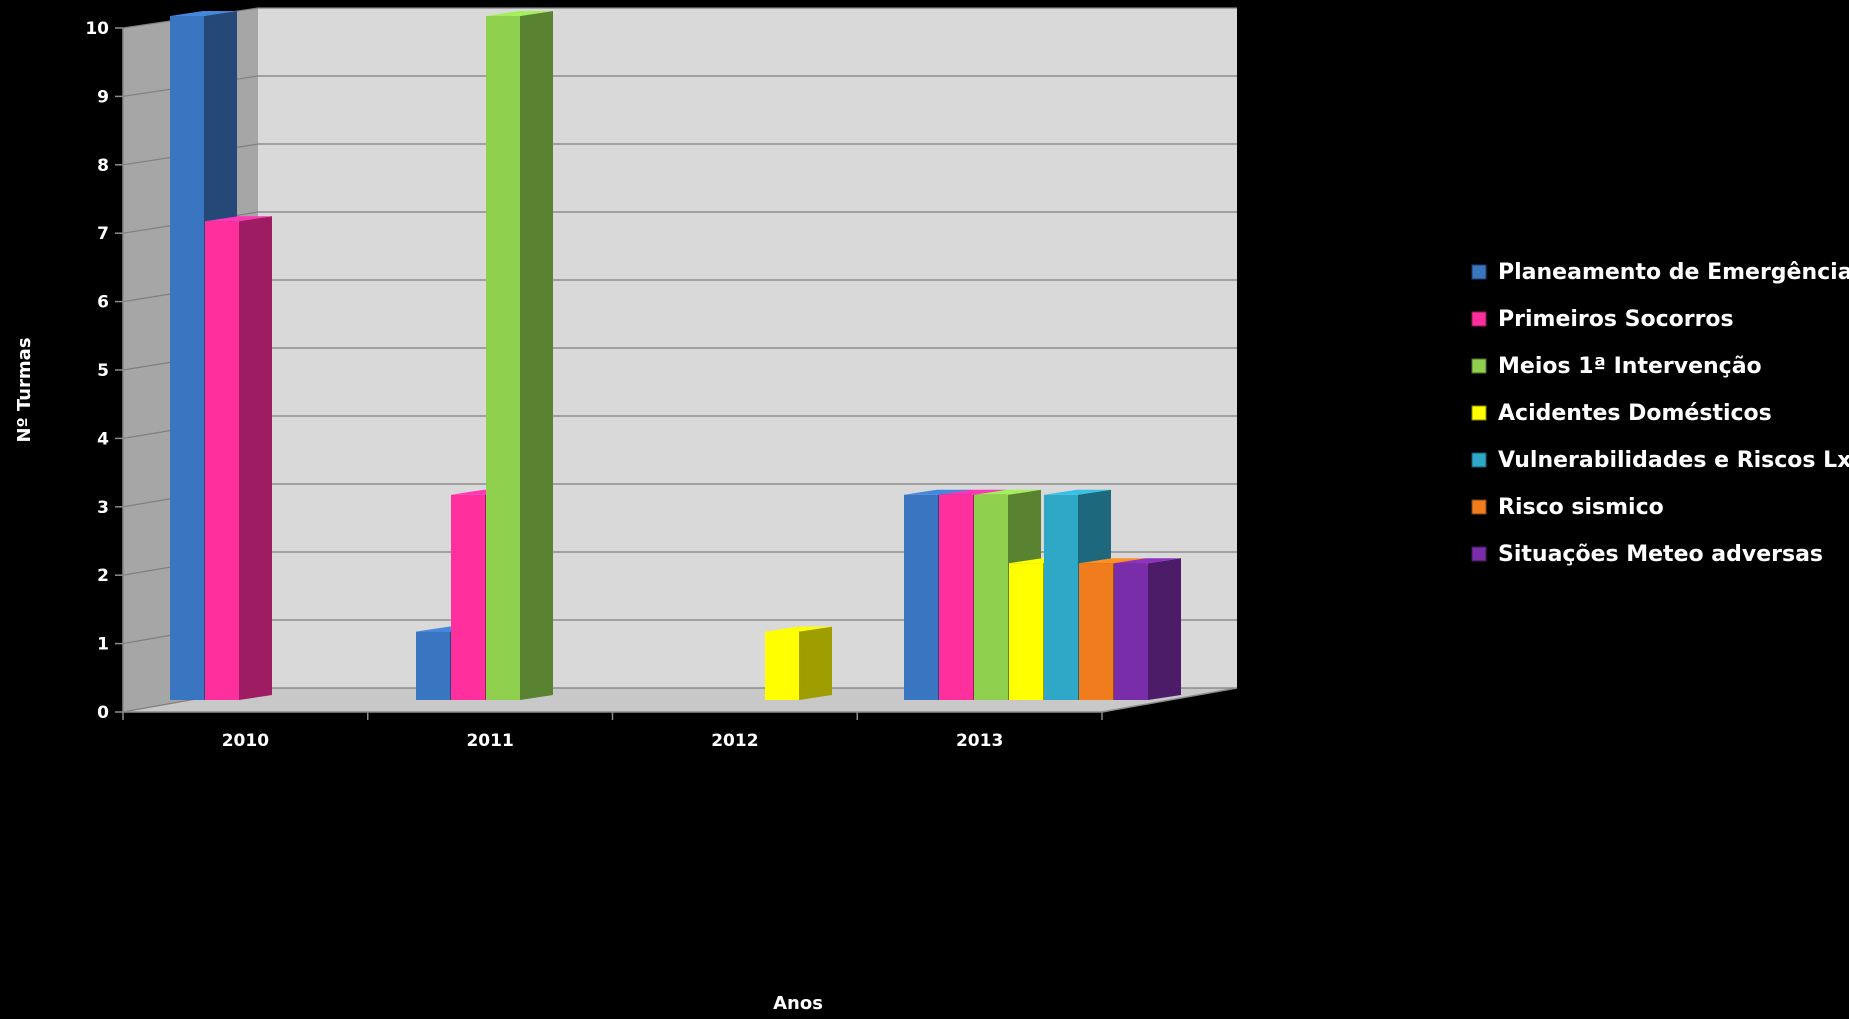 This screenshot has height=1019, width=1849. Describe the element at coordinates (613, 741) in the screenshot. I see `x-tick-labels: 2010 2011 2012 2013` at that location.